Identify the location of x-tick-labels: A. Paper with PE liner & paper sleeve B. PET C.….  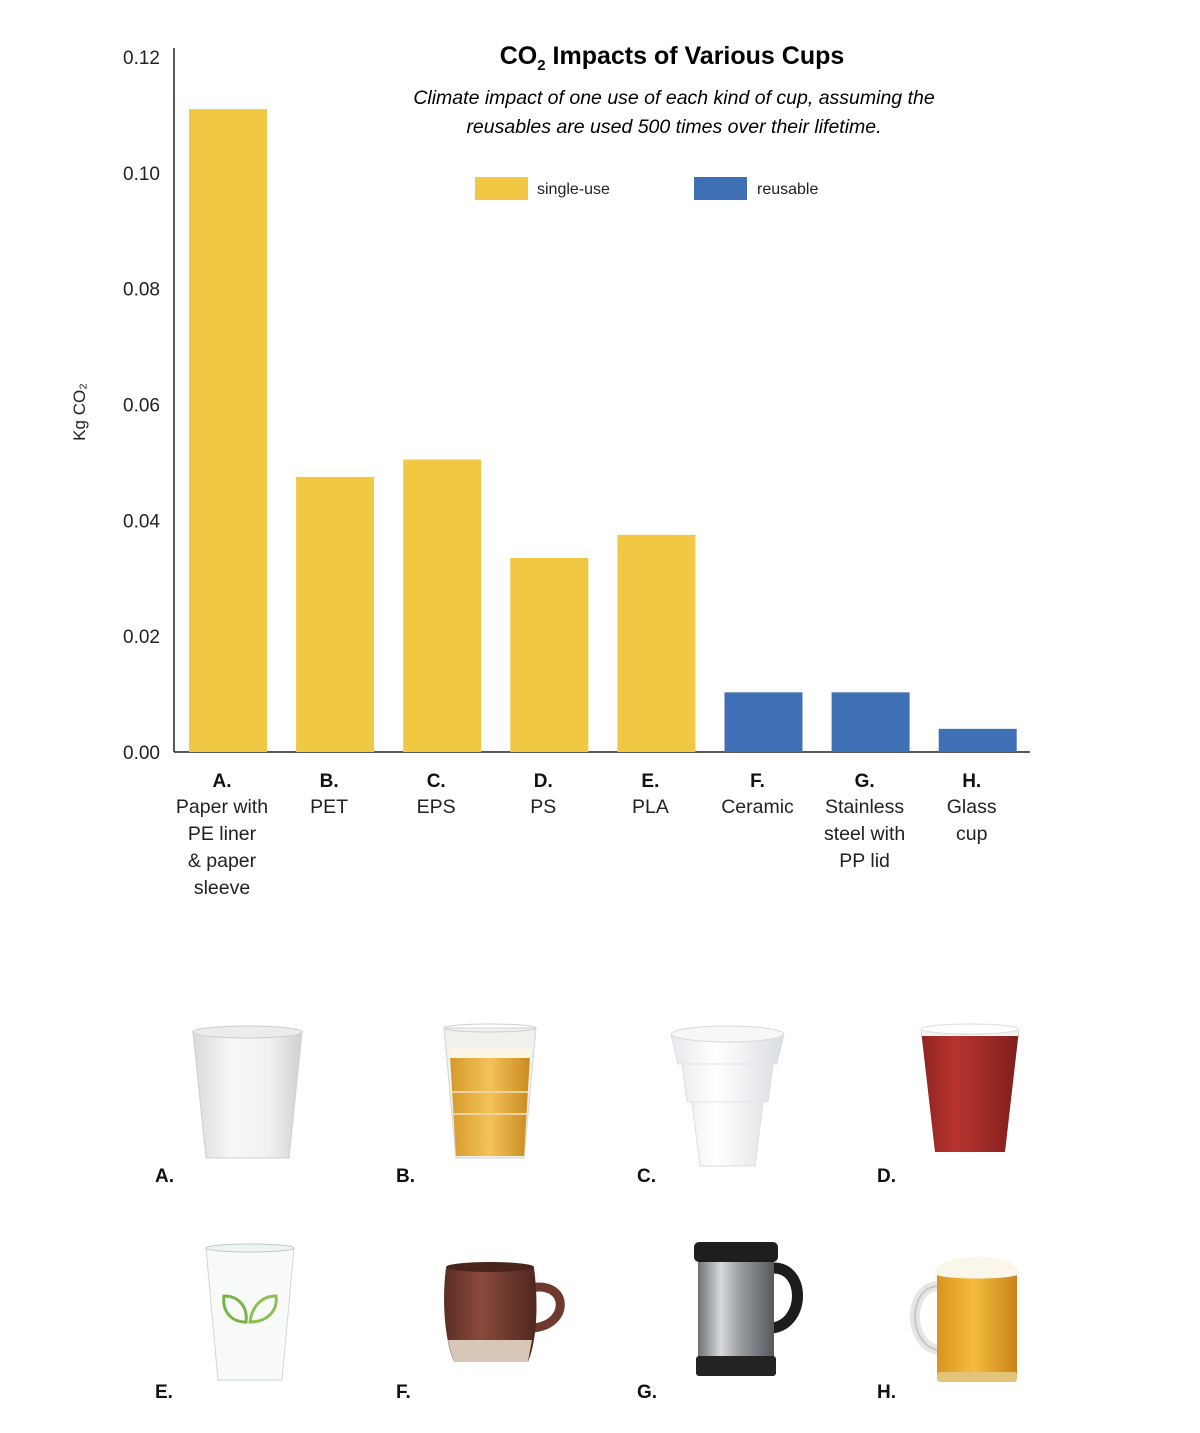
(586, 835).